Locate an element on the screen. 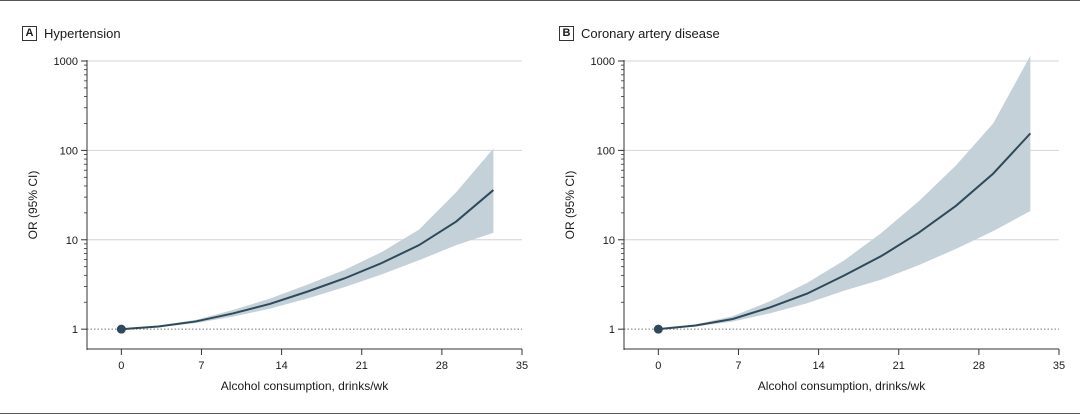 The width and height of the screenshot is (1080, 417). panel-b-header: B Coronary artery disease is located at coordinates (639, 33).